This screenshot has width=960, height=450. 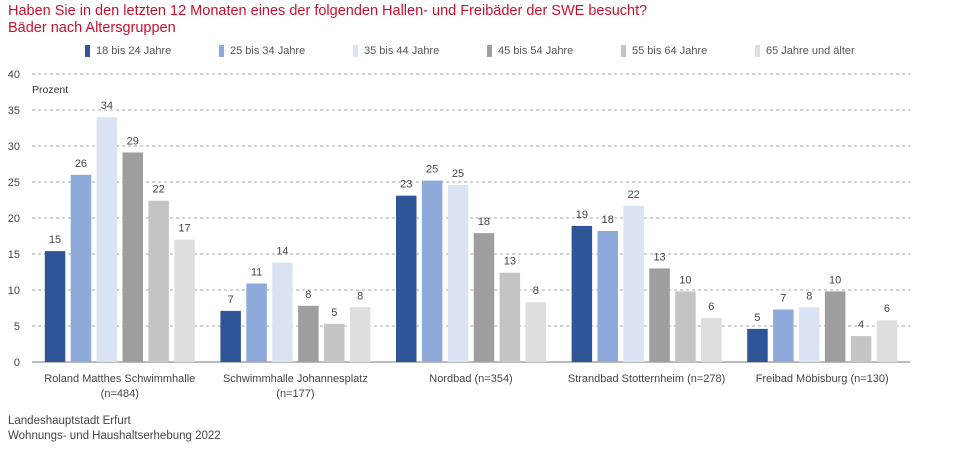 I want to click on y-tick-label: 25, so click(x=14, y=183).